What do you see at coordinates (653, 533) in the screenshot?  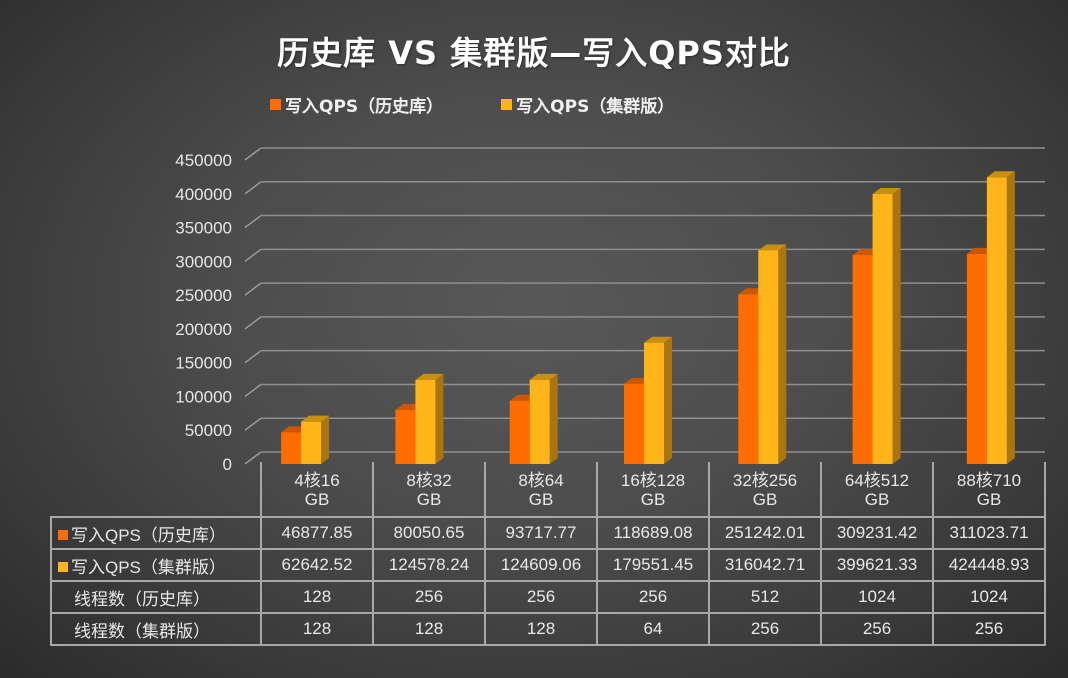 I see `table-cell: 118689.08` at bounding box center [653, 533].